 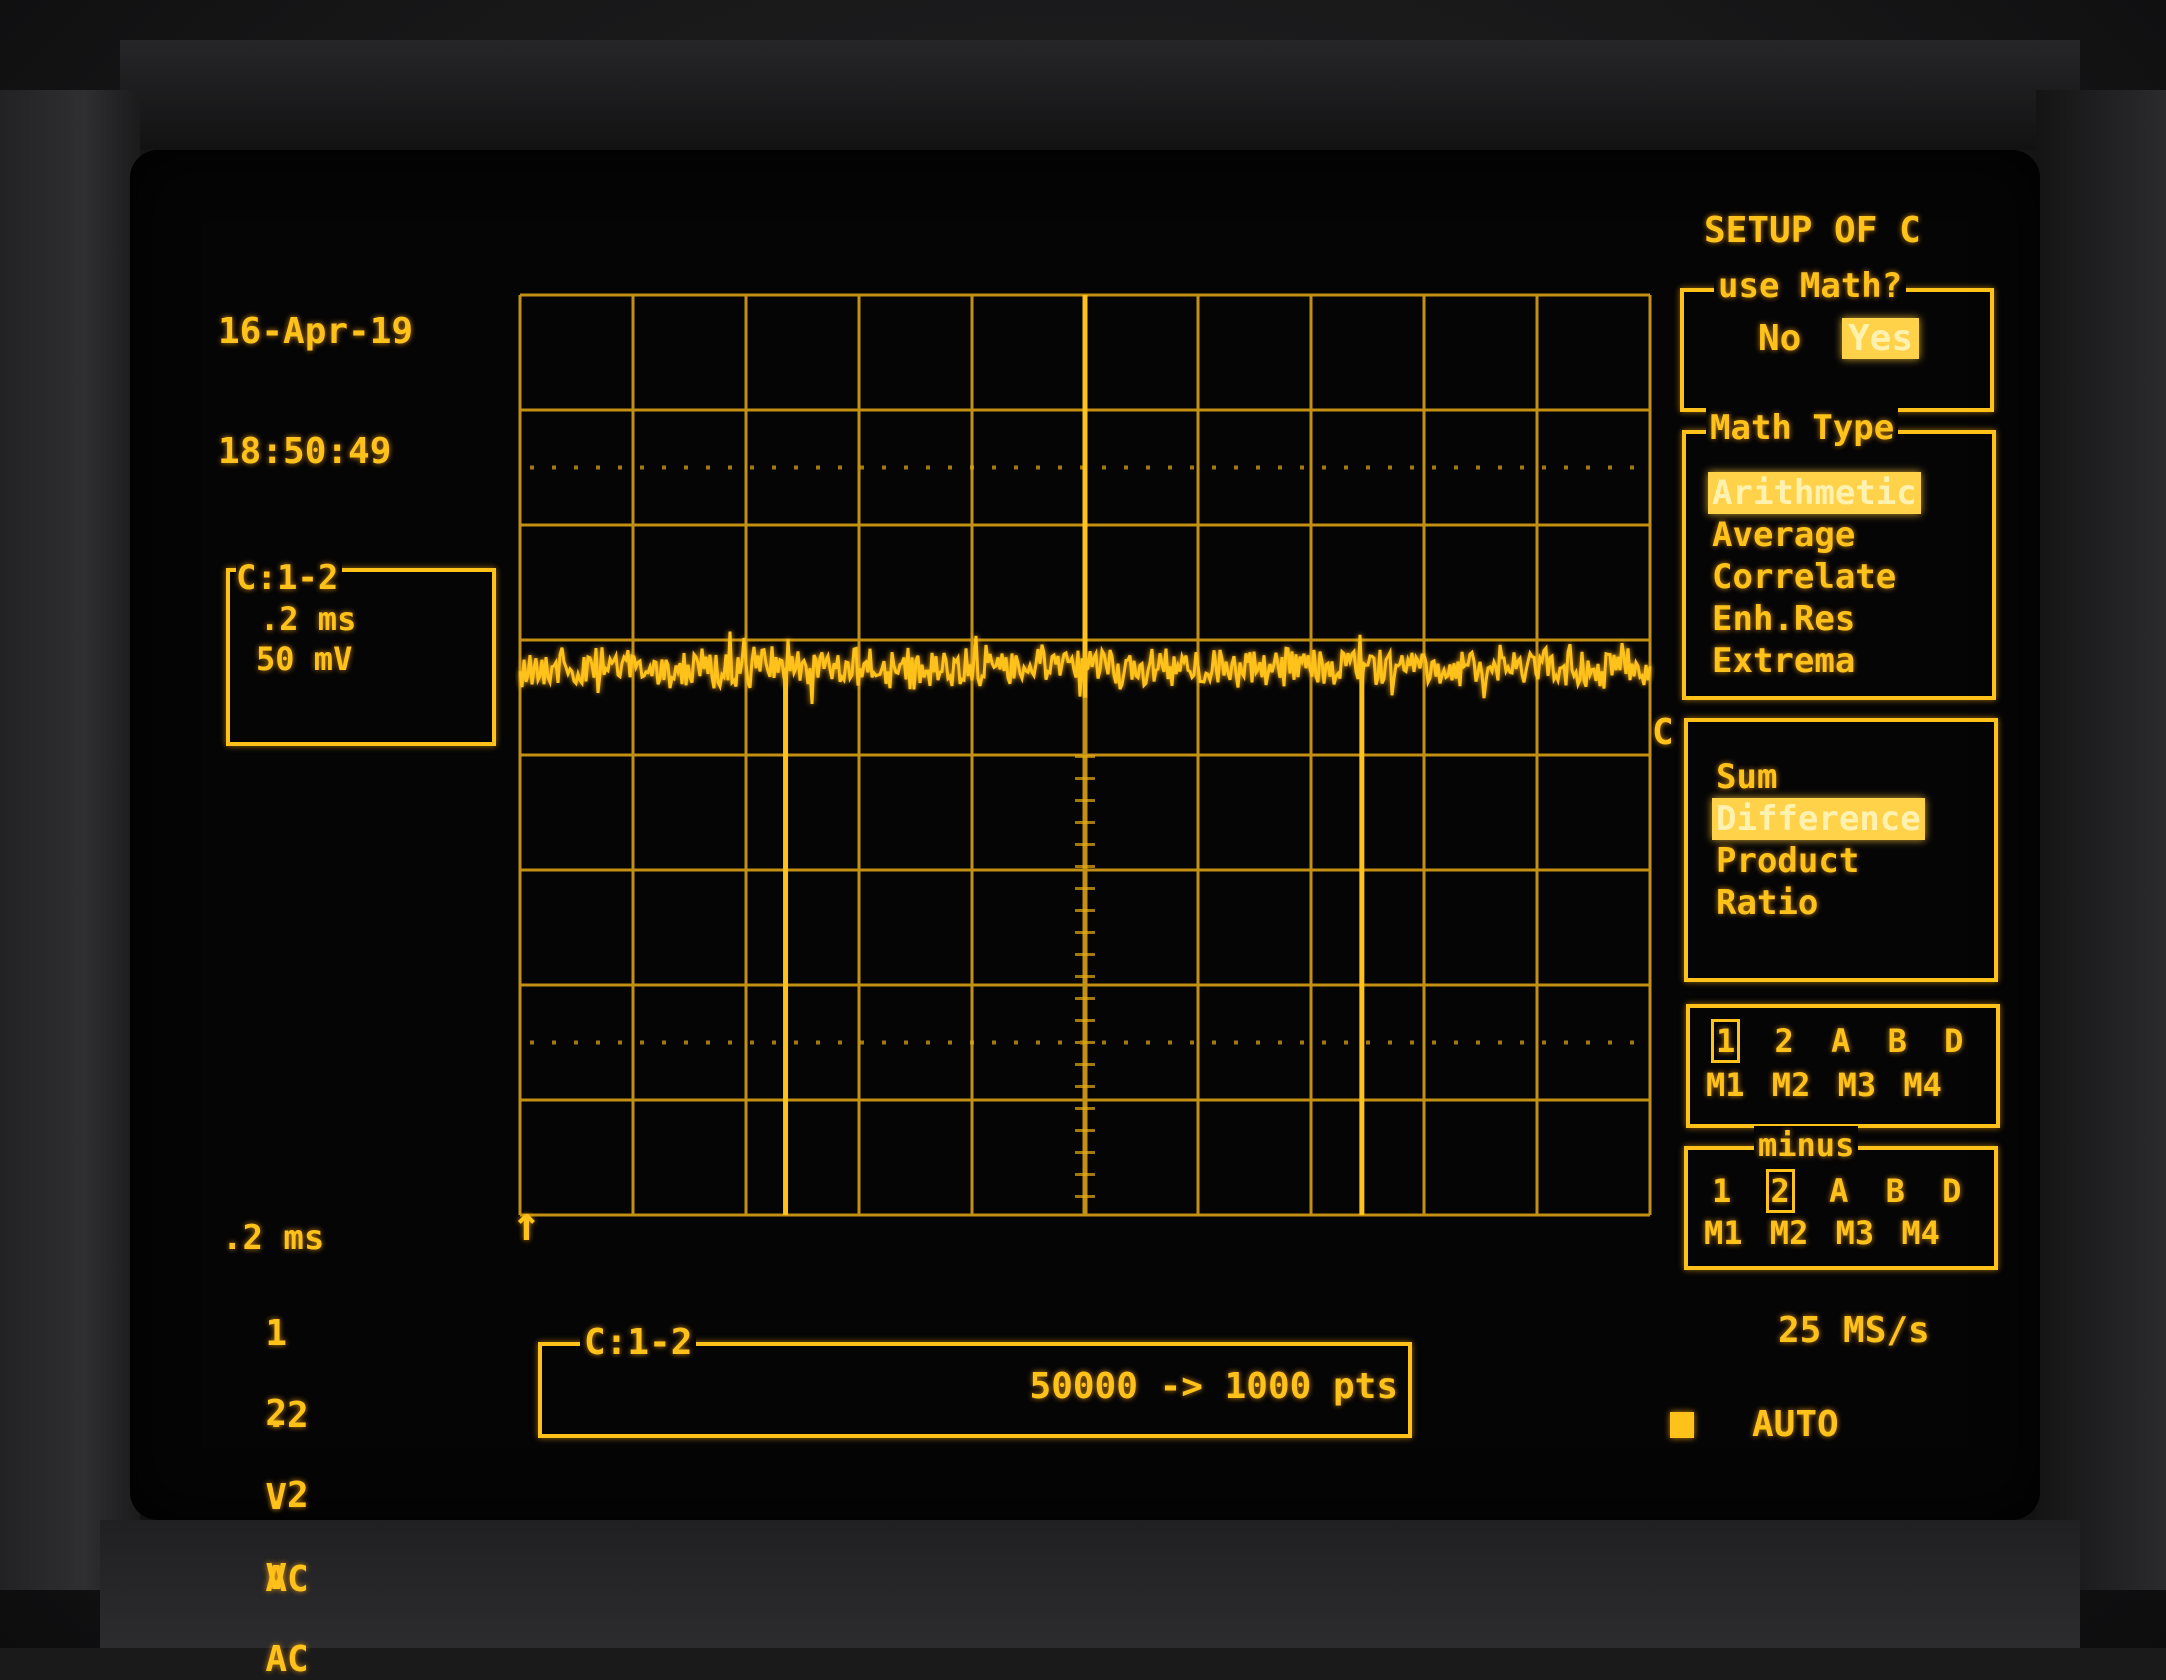 I want to click on use-math-yes: Yes, so click(x=1881, y=338).